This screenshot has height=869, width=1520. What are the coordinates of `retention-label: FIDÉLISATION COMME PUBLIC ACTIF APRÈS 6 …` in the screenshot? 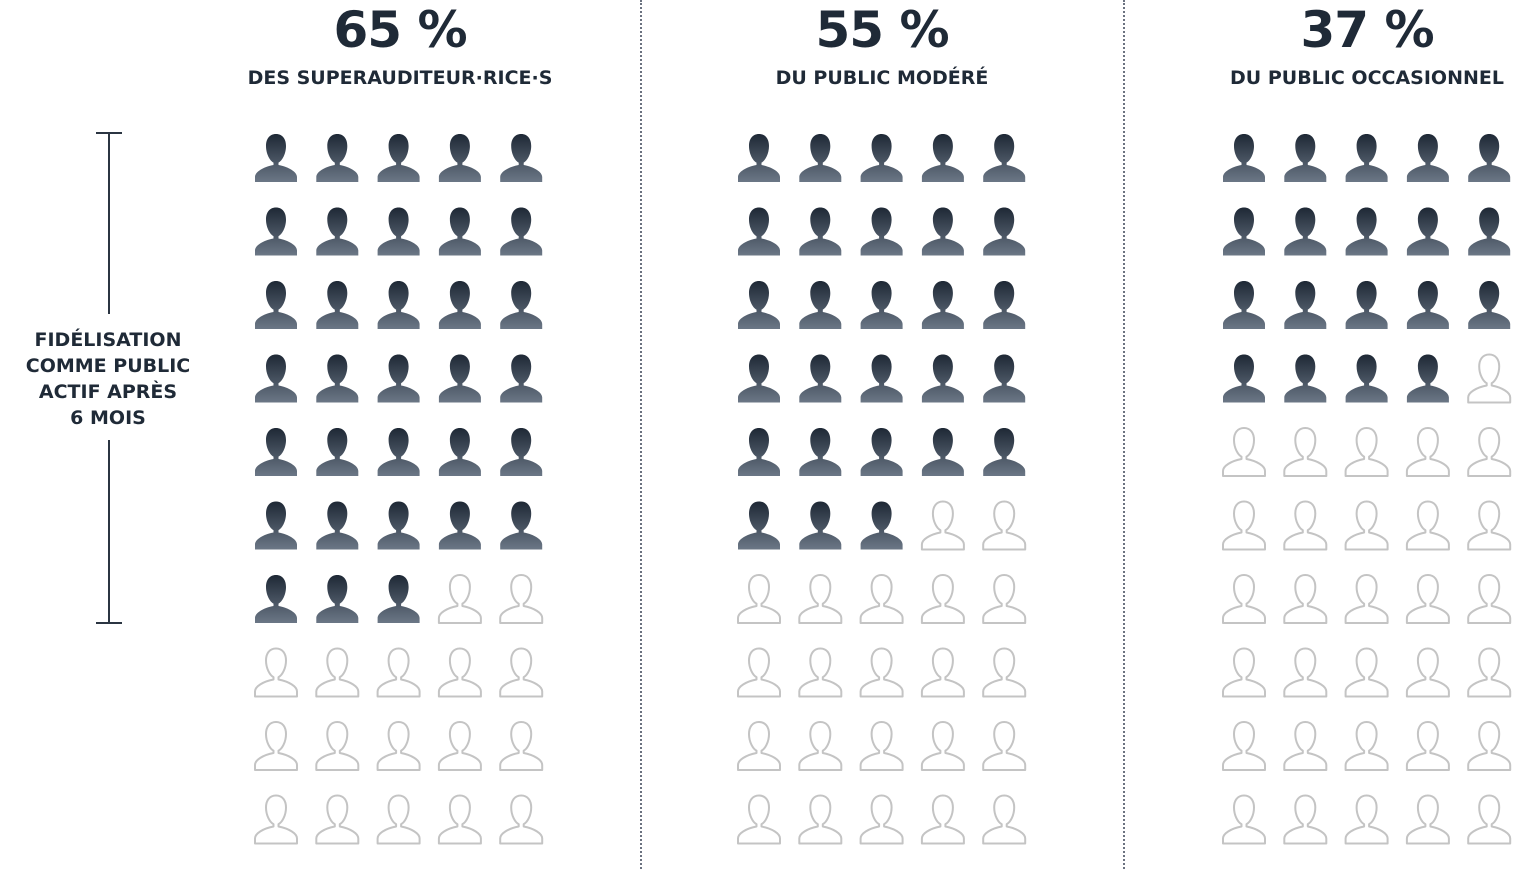 It's located at (108, 379).